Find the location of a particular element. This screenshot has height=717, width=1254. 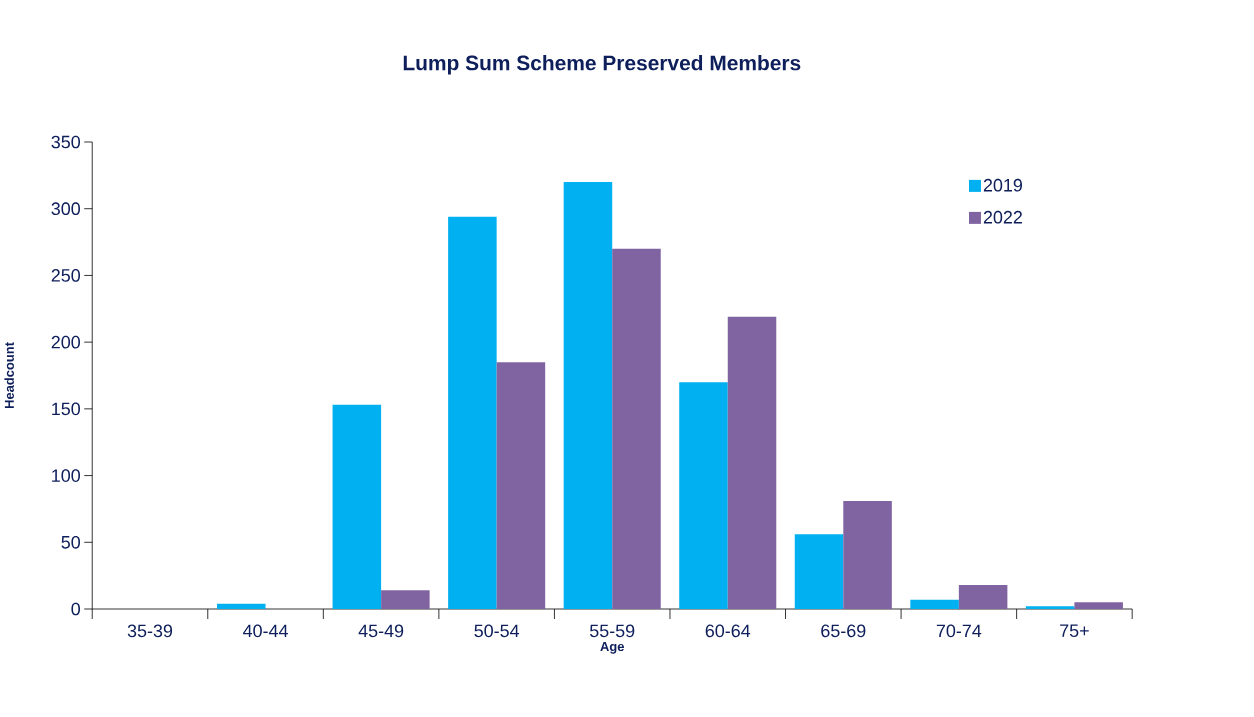

x-tick-label: 40-44 is located at coordinates (265, 631).